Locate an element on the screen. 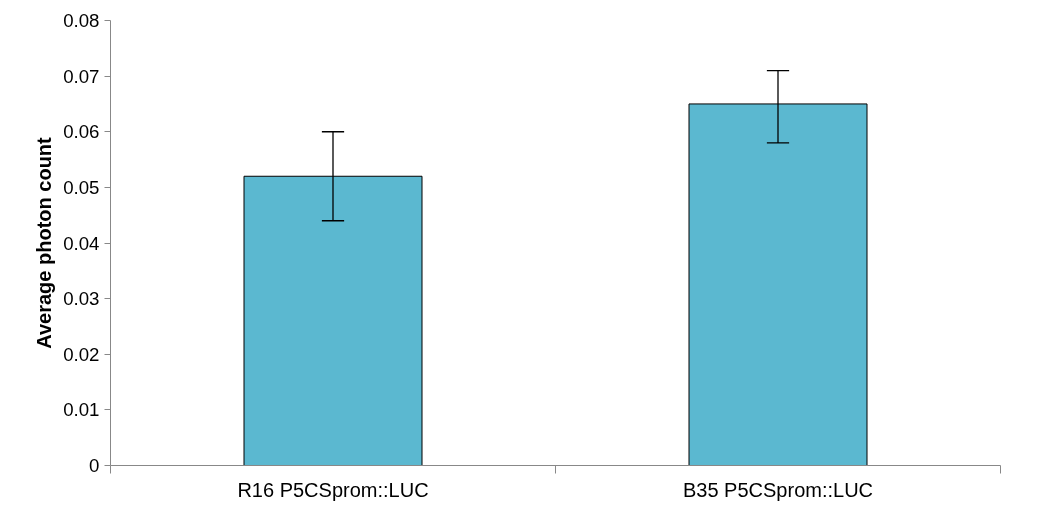  x-tick-label: B35 P5CSprom::LUC is located at coordinates (778, 489).